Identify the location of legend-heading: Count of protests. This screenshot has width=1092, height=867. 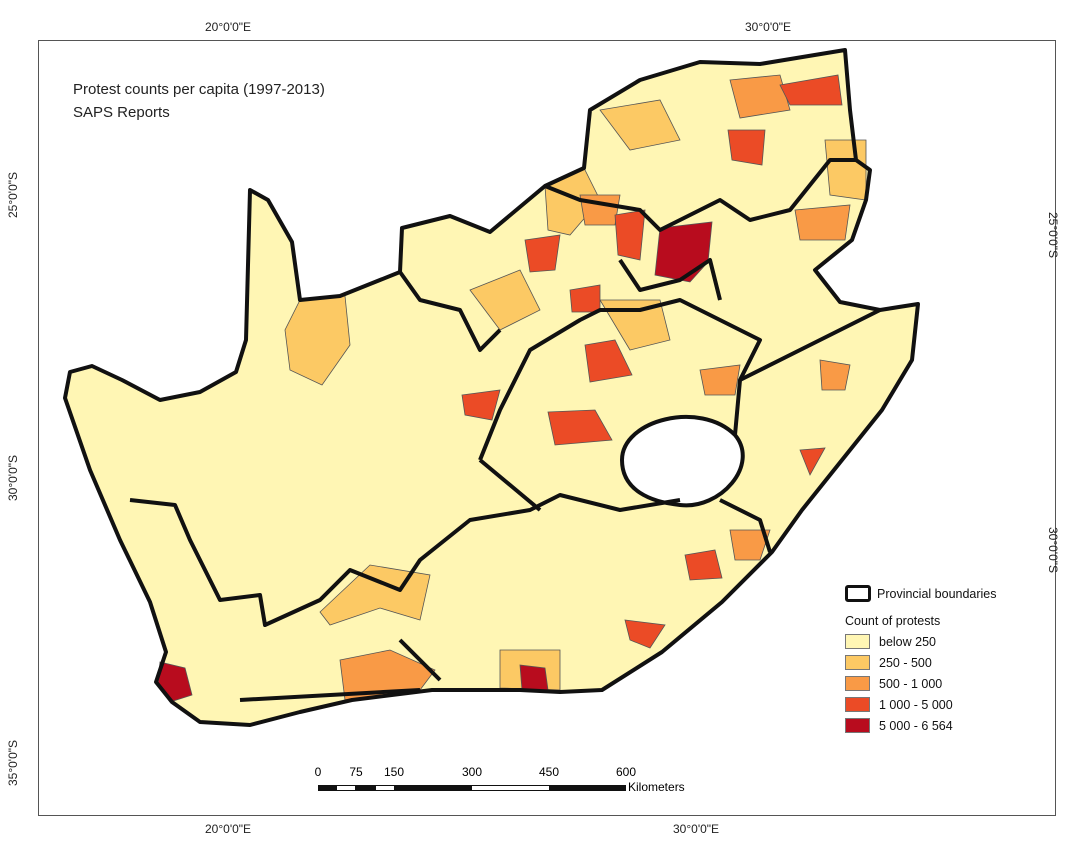
(893, 620).